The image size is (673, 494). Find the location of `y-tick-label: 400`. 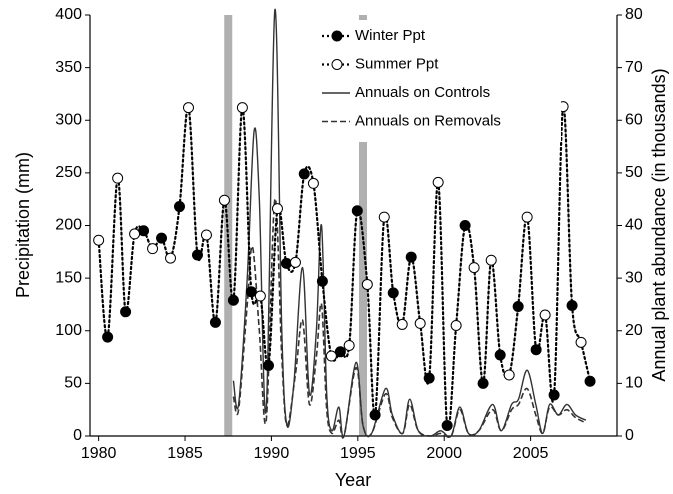

y-tick-label: 400 is located at coordinates (68, 14).